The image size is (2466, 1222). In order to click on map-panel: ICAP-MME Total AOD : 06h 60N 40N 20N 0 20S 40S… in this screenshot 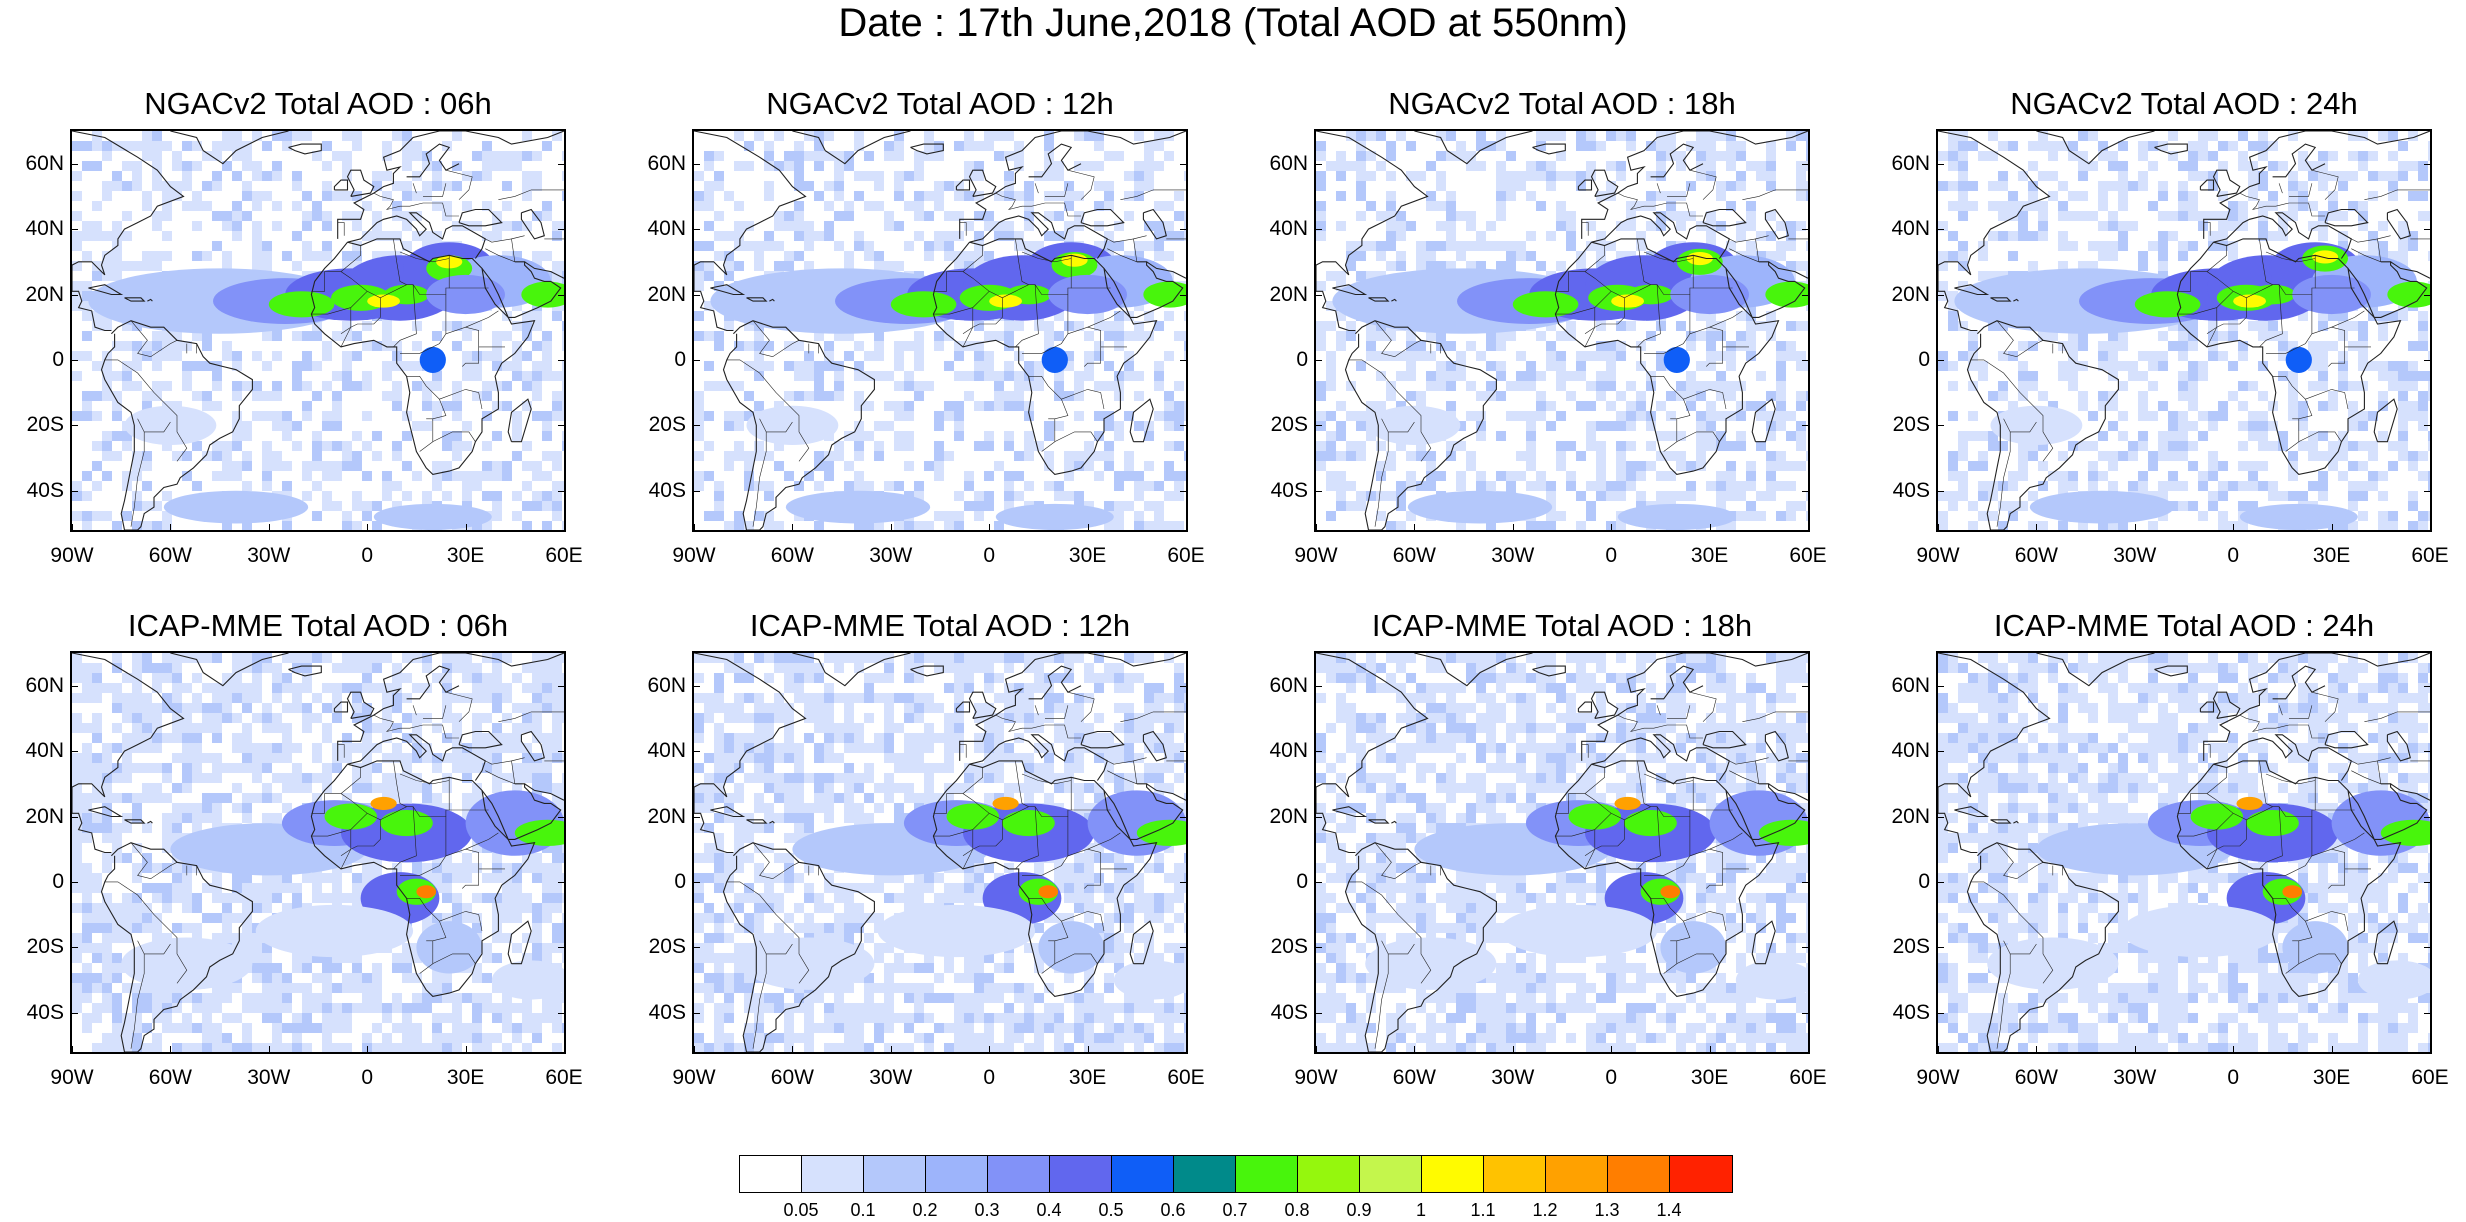, I will do `click(295, 866)`.